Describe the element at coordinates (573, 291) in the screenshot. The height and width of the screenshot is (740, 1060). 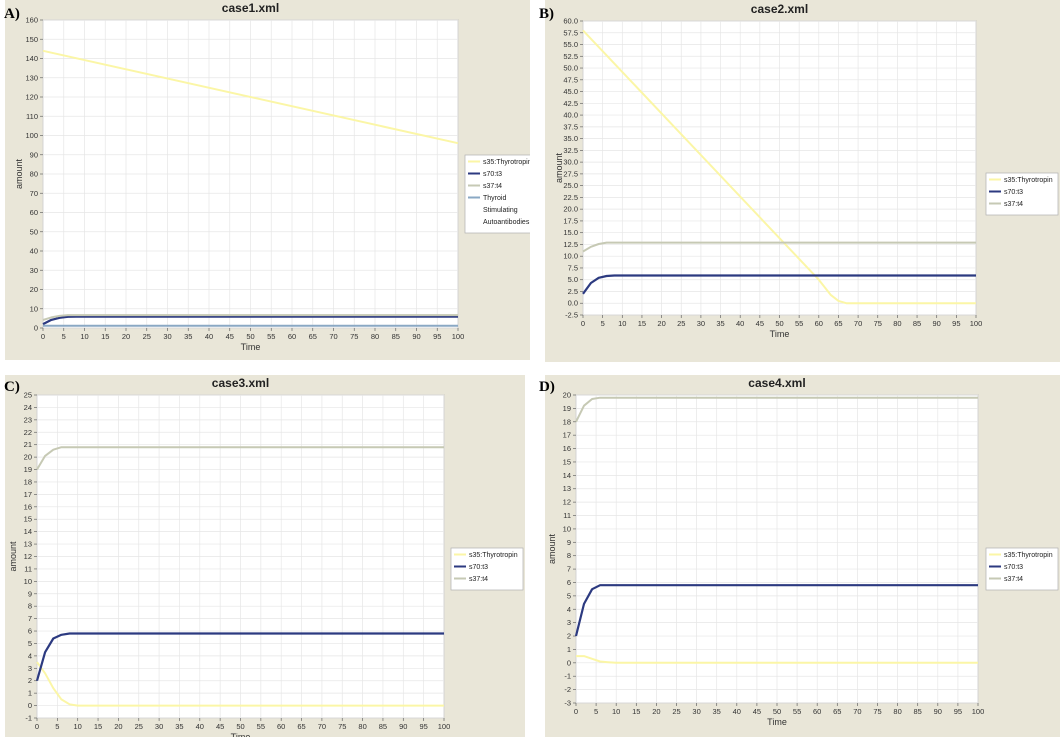
I see `y-tick-label: 2.5` at that location.